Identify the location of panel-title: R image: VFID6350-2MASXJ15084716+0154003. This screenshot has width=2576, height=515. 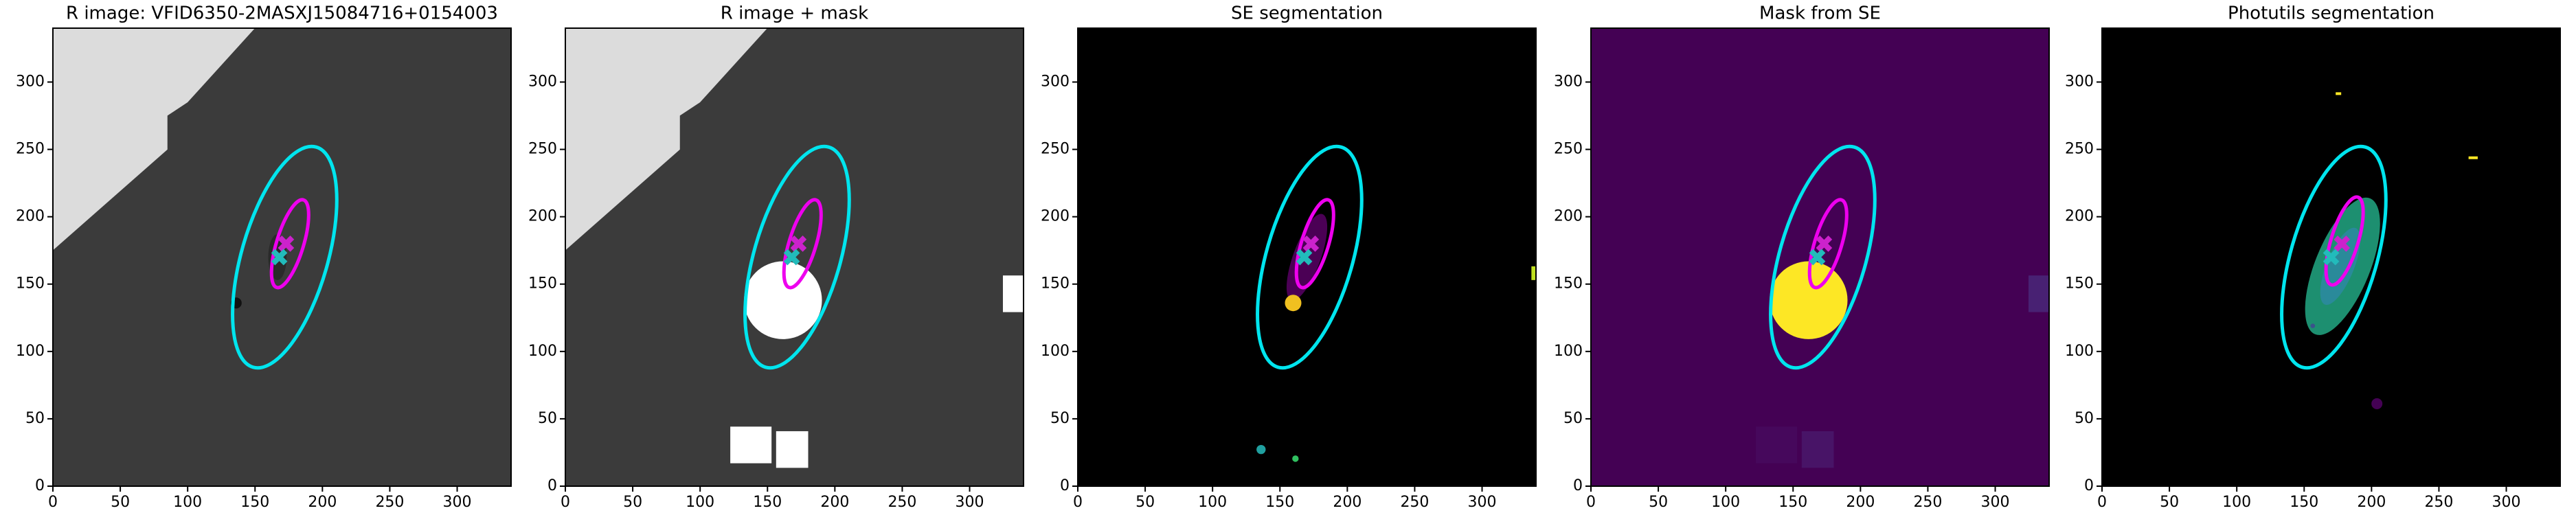
(282, 13).